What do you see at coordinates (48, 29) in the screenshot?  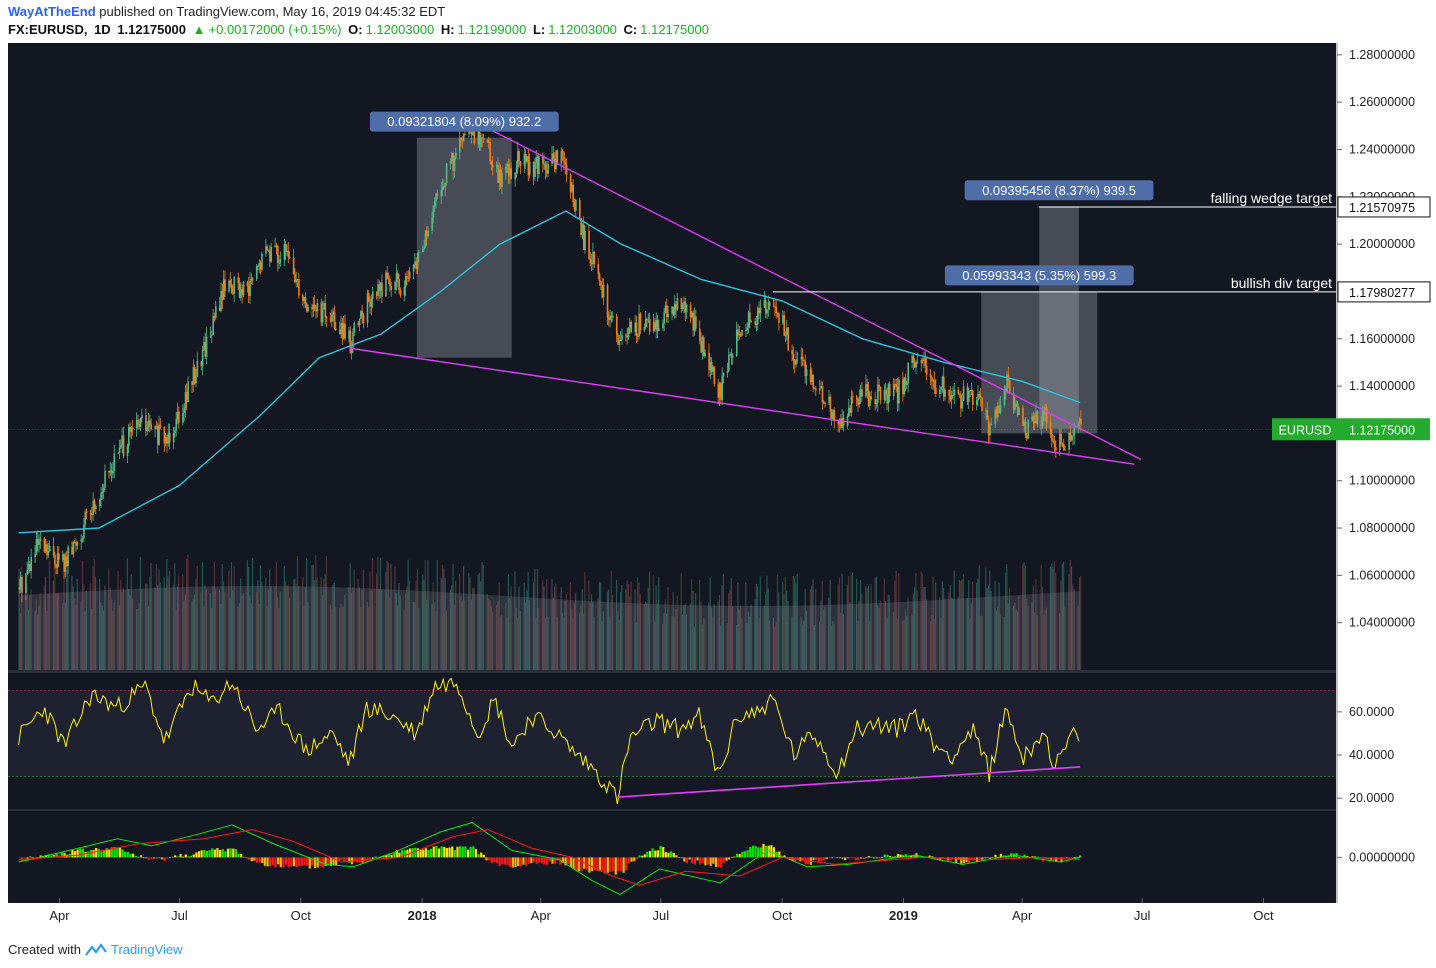 I see `symbol-name: FX:EURUSD,` at bounding box center [48, 29].